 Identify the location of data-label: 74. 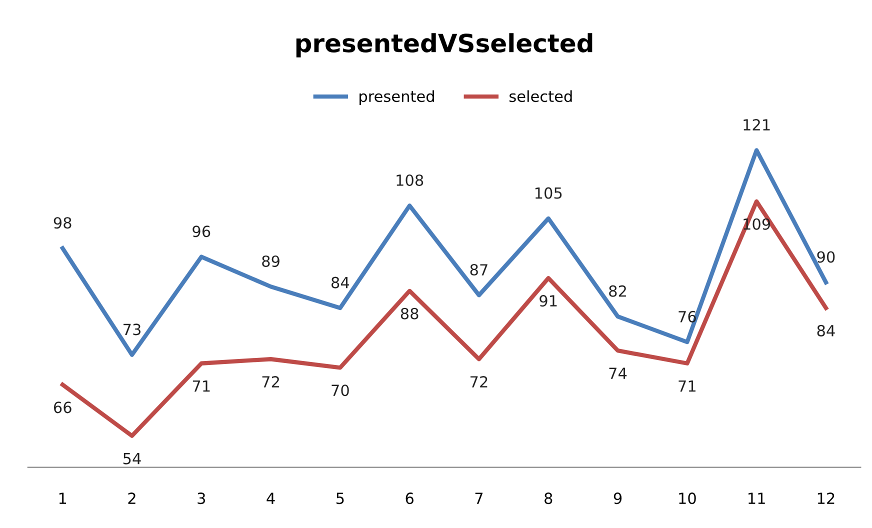
(618, 373).